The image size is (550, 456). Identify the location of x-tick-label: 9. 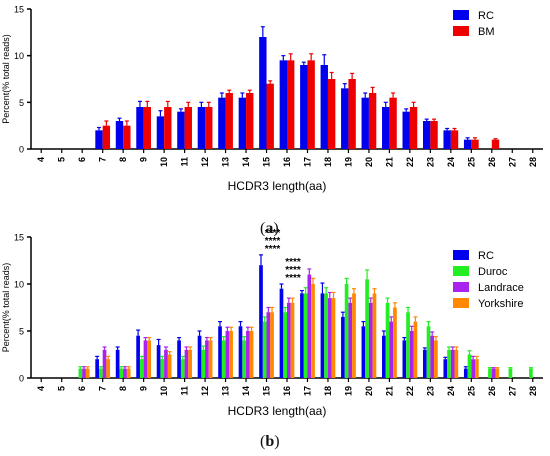
(144, 159).